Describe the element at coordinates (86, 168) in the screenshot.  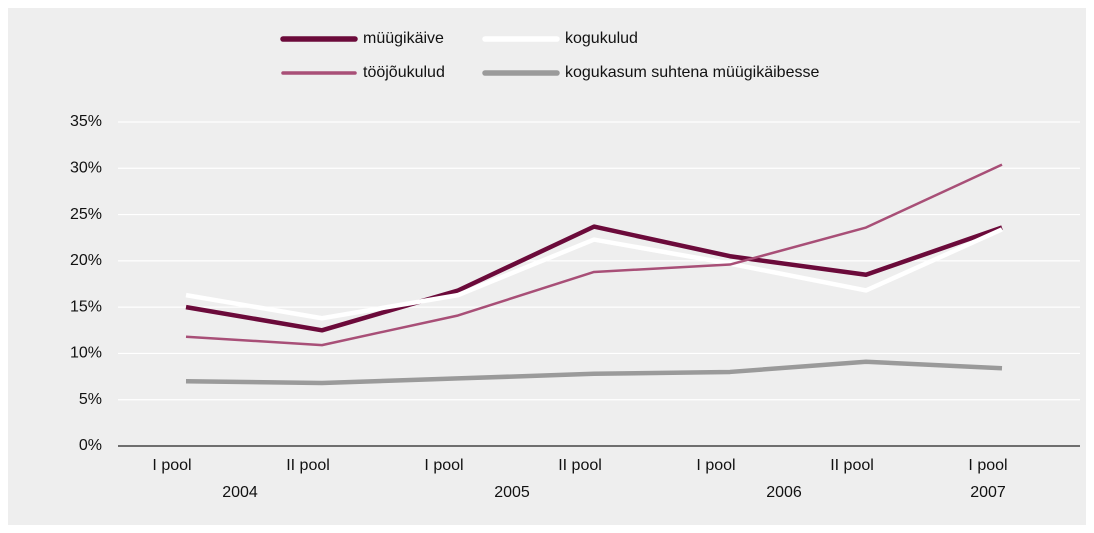
I see `y-tick-label: 30%` at that location.